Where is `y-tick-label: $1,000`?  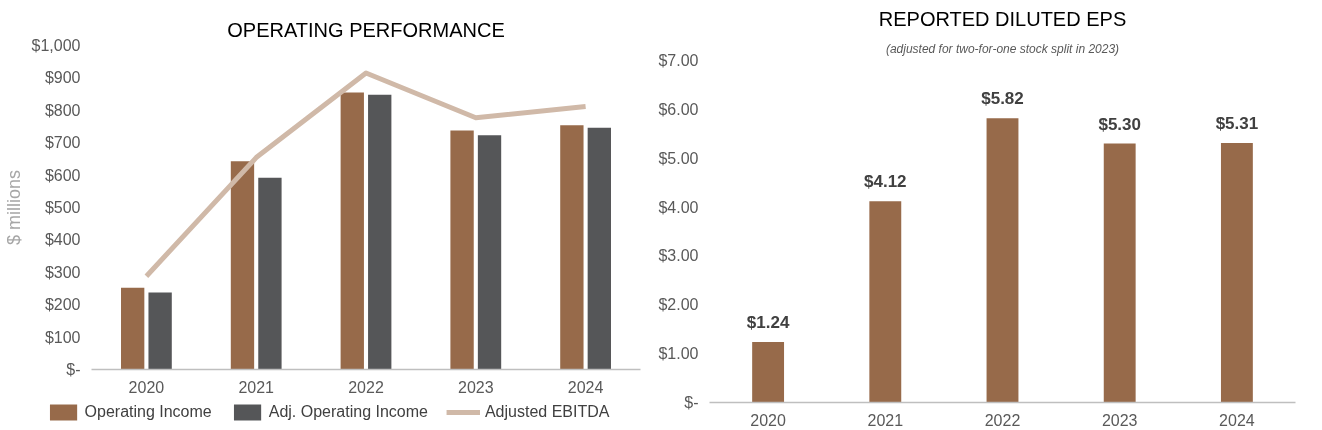
y-tick-label: $1,000 is located at coordinates (56, 45).